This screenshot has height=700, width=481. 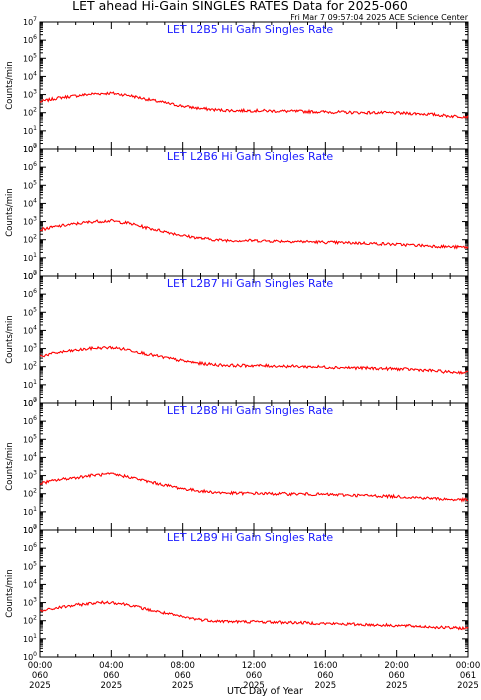 I want to click on panel-title: LET L2B5 Hi Gain Singles Rate, so click(x=250, y=29).